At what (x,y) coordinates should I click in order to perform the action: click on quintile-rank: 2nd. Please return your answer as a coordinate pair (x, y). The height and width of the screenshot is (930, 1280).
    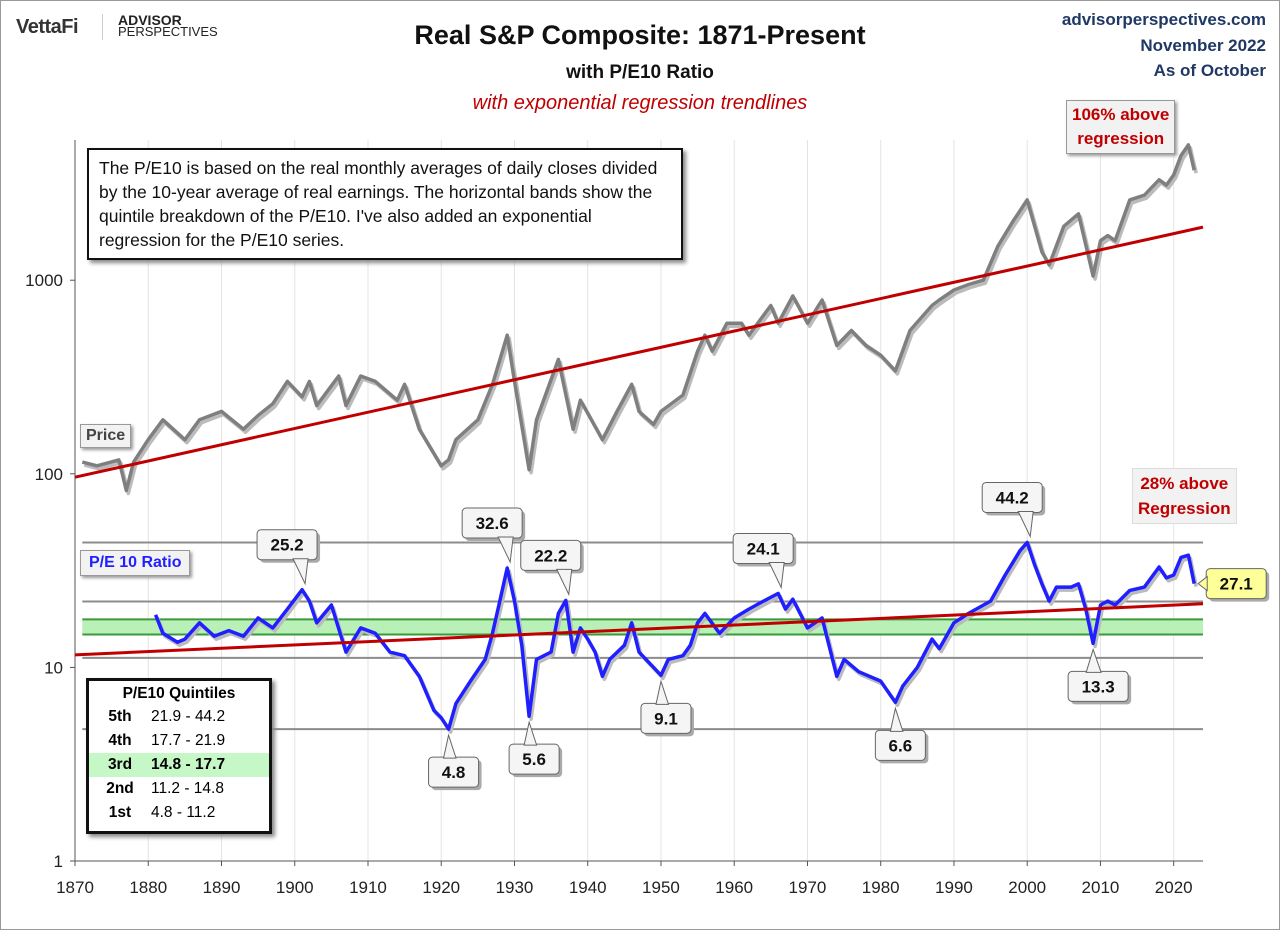
    Looking at the image, I should click on (120, 788).